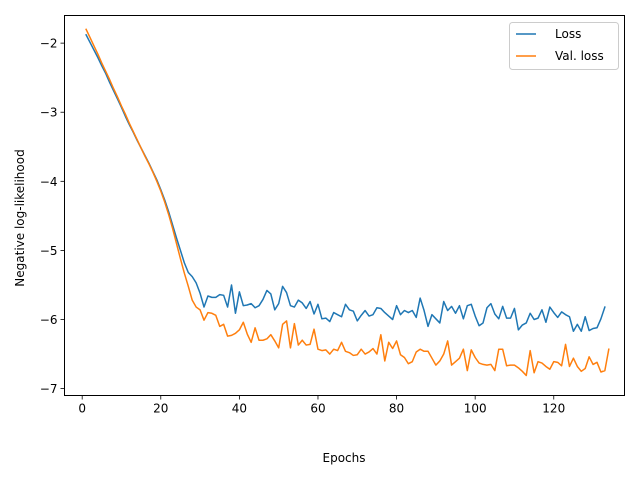 Image resolution: width=640 pixels, height=480 pixels. What do you see at coordinates (49, 182) in the screenshot?
I see `y-tick-label: −4` at bounding box center [49, 182].